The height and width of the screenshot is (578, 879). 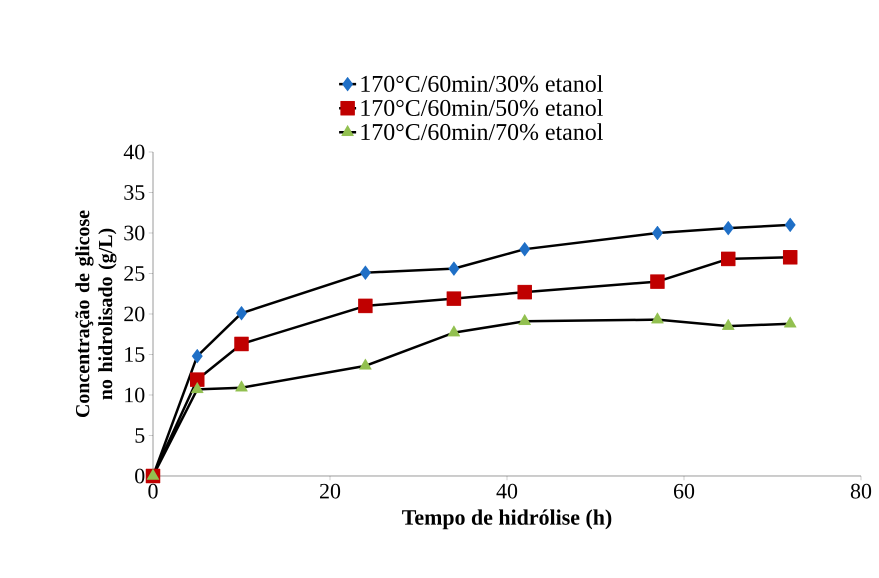 What do you see at coordinates (134, 273) in the screenshot?
I see `y-tick-label: 25` at bounding box center [134, 273].